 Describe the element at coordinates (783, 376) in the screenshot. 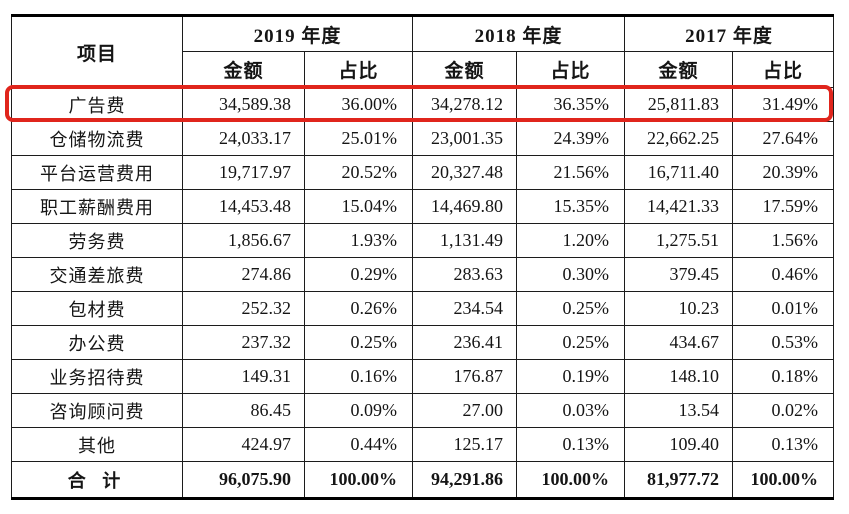

I see `ratio-cell: 0.18%` at that location.